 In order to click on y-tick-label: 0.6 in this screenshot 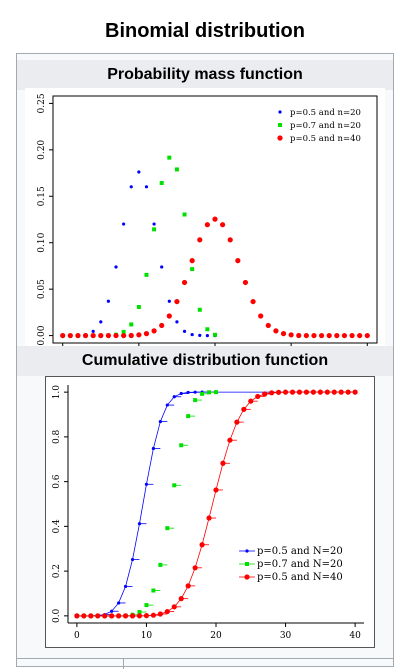, I will do `click(57, 481)`.